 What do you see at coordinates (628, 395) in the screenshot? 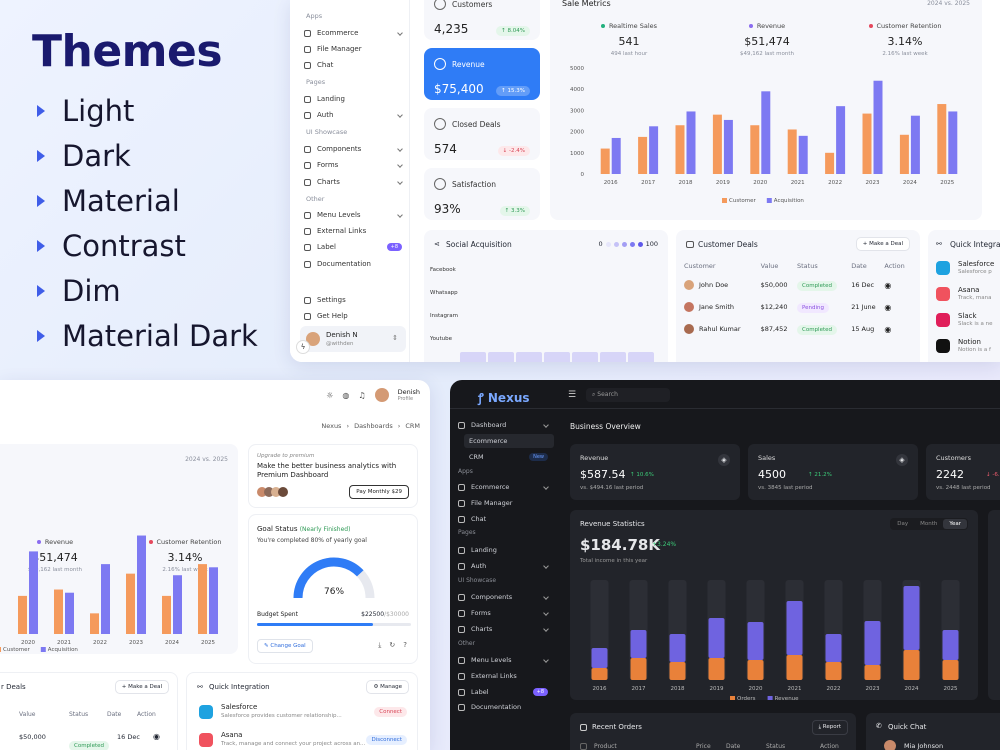
I see `search-input: ⌕ Search` at bounding box center [628, 395].